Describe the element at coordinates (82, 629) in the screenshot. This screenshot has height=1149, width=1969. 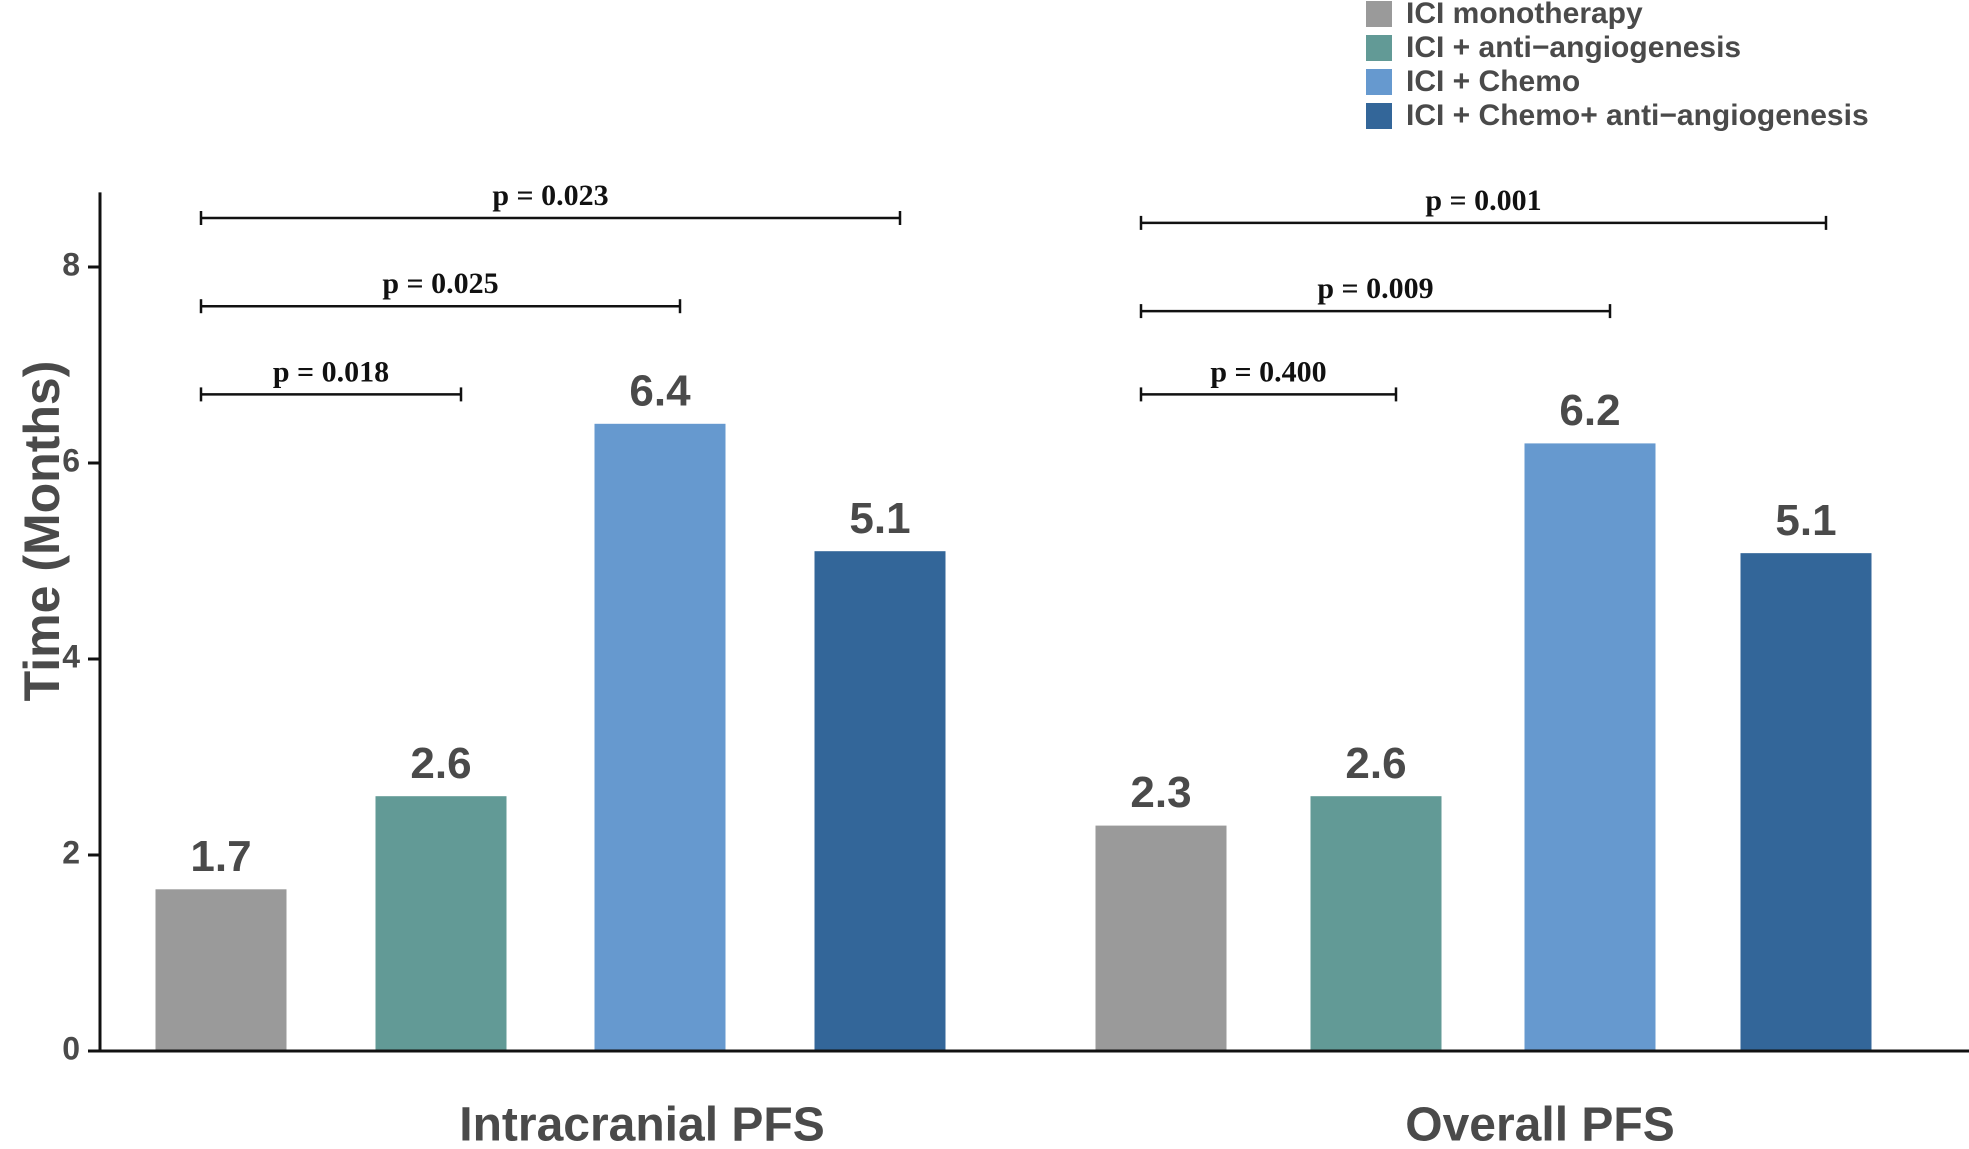
I see `y-axis: 0 2 4 6 8` at that location.